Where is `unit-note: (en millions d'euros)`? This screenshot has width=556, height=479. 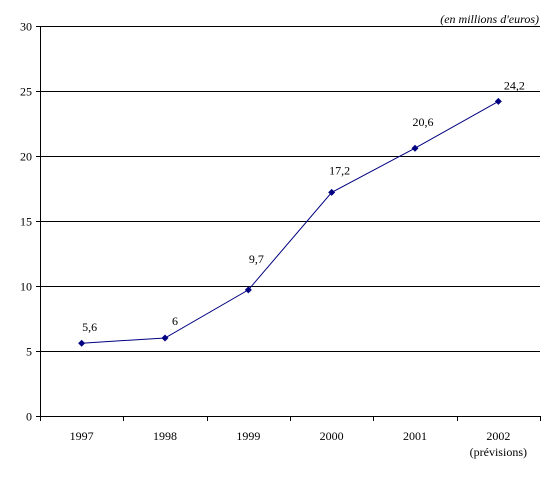
unit-note: (en millions d'euros) is located at coordinates (489, 19).